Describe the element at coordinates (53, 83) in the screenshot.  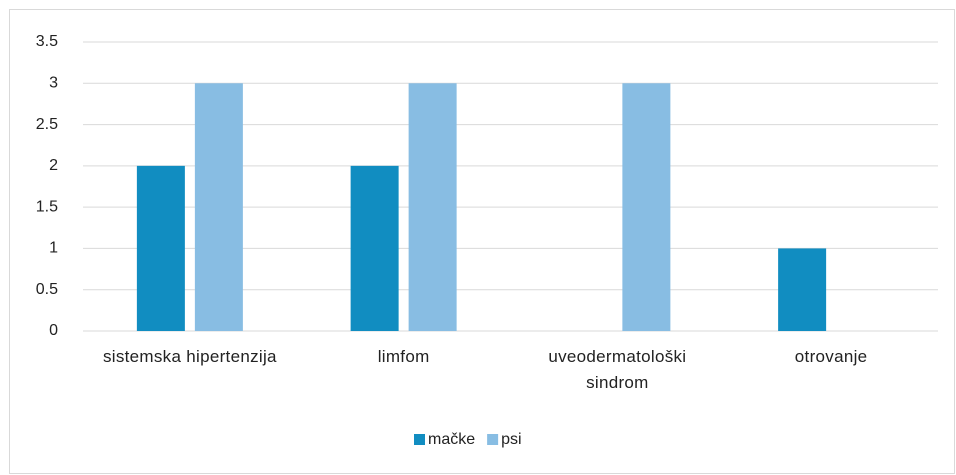
I see `y-tick-label: 3` at that location.